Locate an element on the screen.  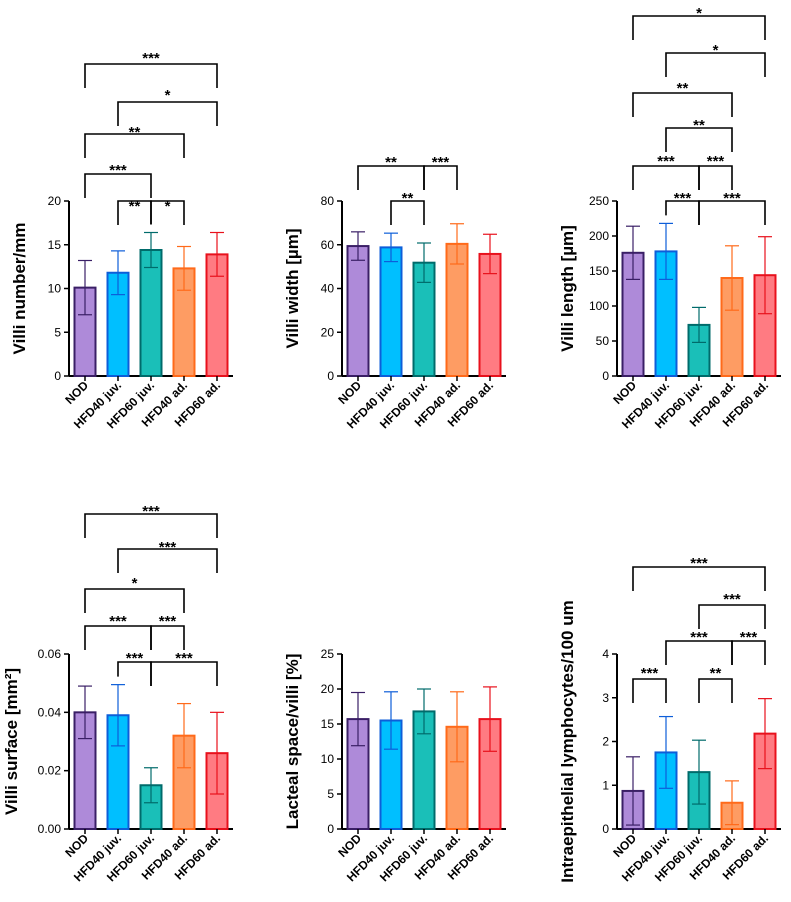
y-tick-label: 2 is located at coordinates (605, 742).